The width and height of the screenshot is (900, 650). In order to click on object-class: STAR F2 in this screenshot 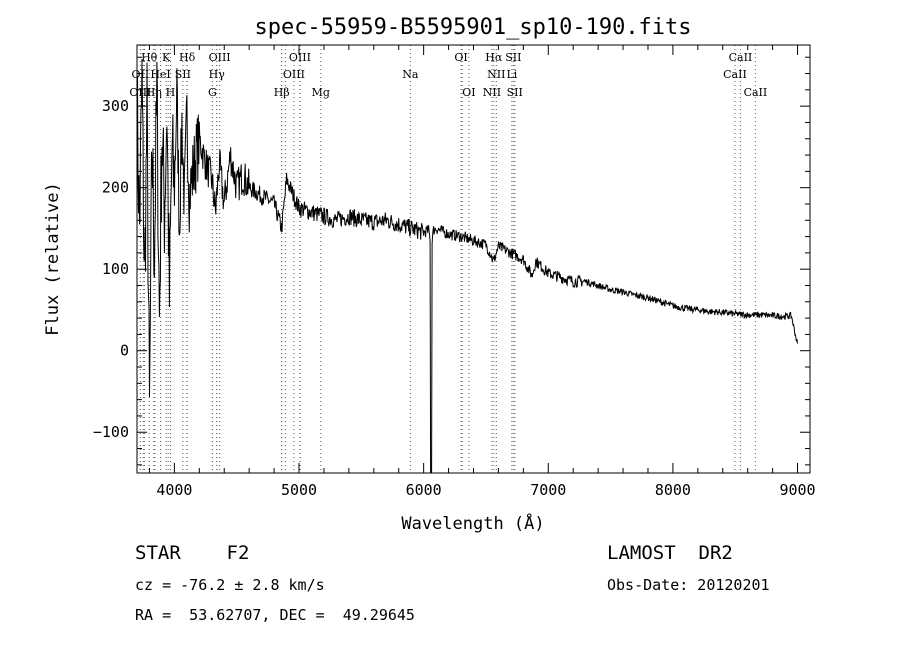, I will do `click(192, 553)`.